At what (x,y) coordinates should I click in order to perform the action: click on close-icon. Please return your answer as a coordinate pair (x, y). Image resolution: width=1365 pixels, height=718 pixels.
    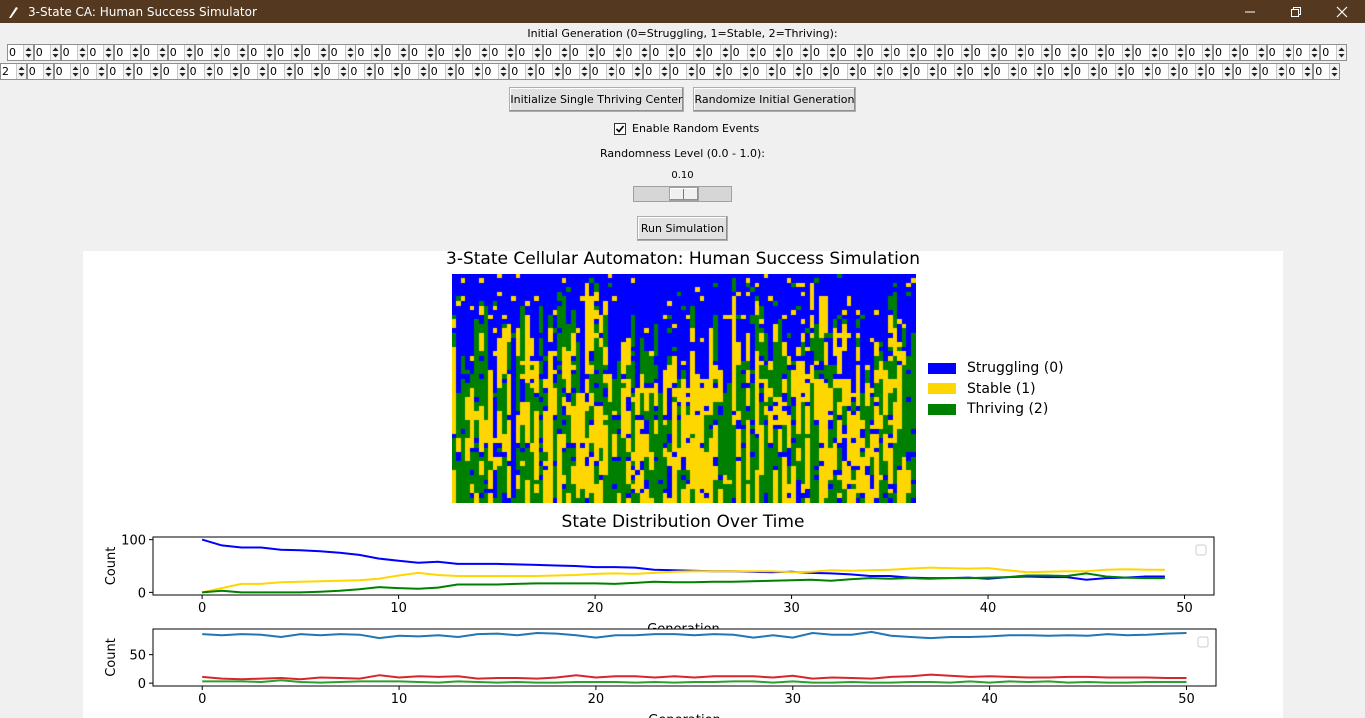
    Looking at the image, I should click on (1342, 11).